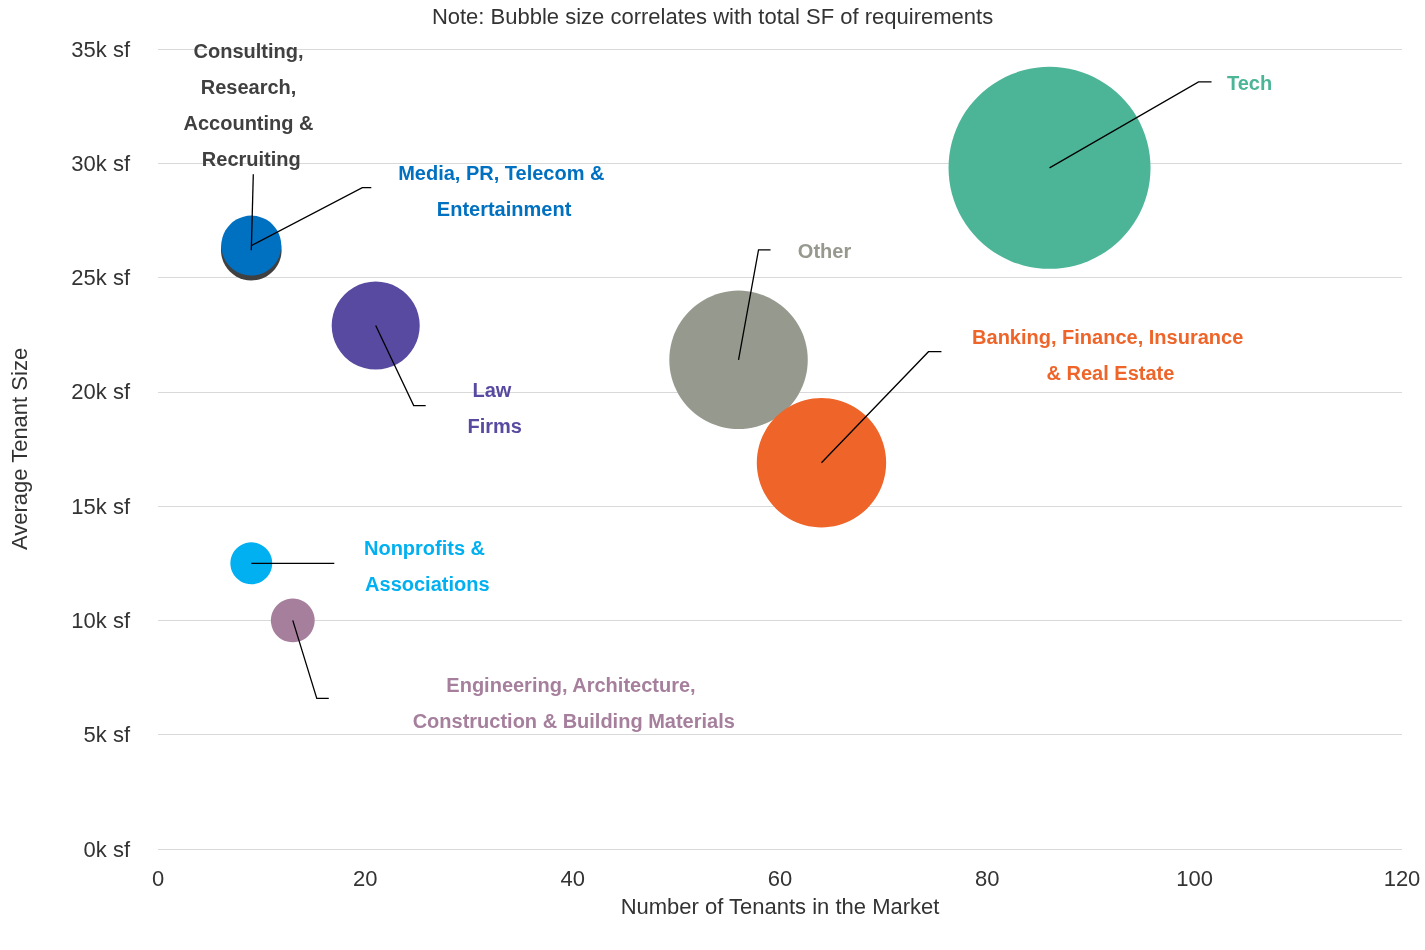 The image size is (1425, 950). I want to click on y-tick-label: 25k sf, so click(101, 278).